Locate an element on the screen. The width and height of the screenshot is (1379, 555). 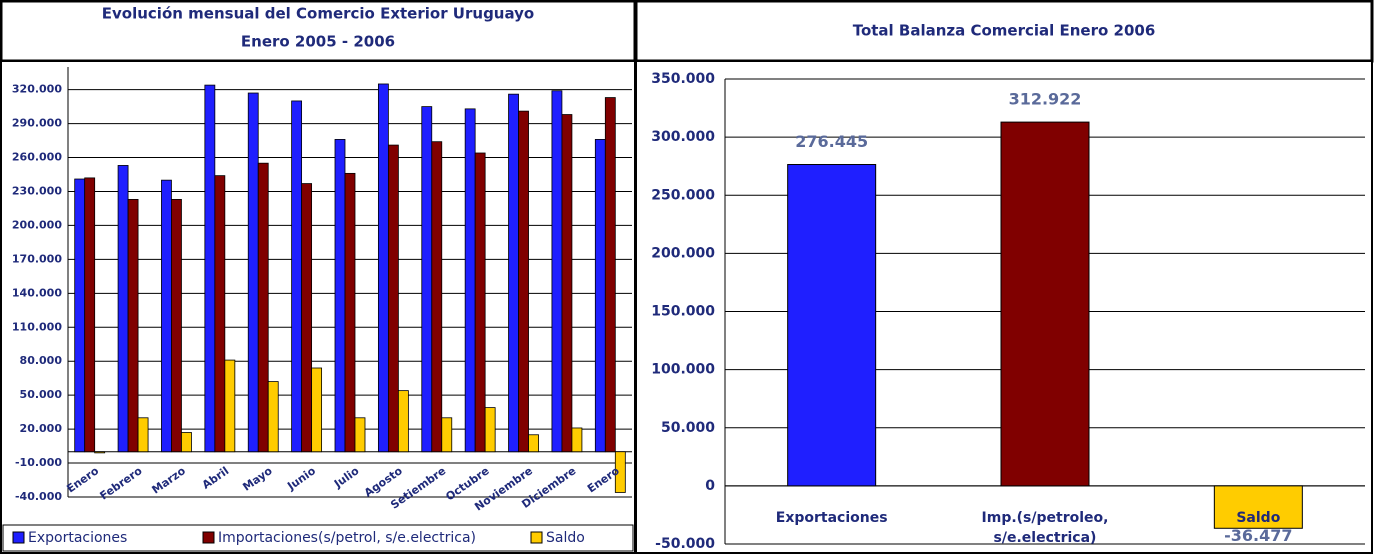
y-tick-label: 230.000 is located at coordinates (37, 190).